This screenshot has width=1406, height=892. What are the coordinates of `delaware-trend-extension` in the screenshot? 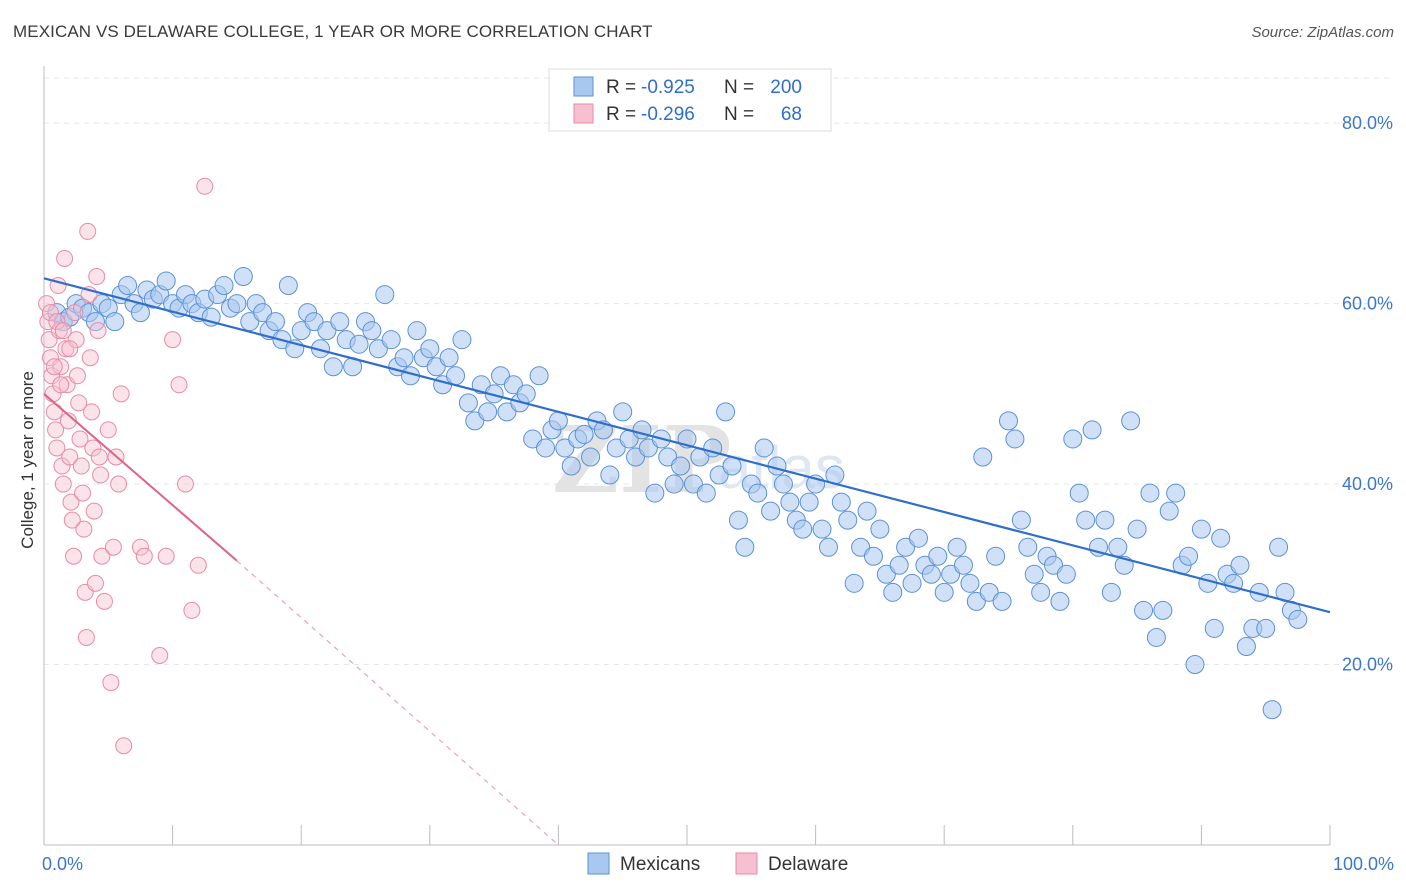 It's located at (397, 703).